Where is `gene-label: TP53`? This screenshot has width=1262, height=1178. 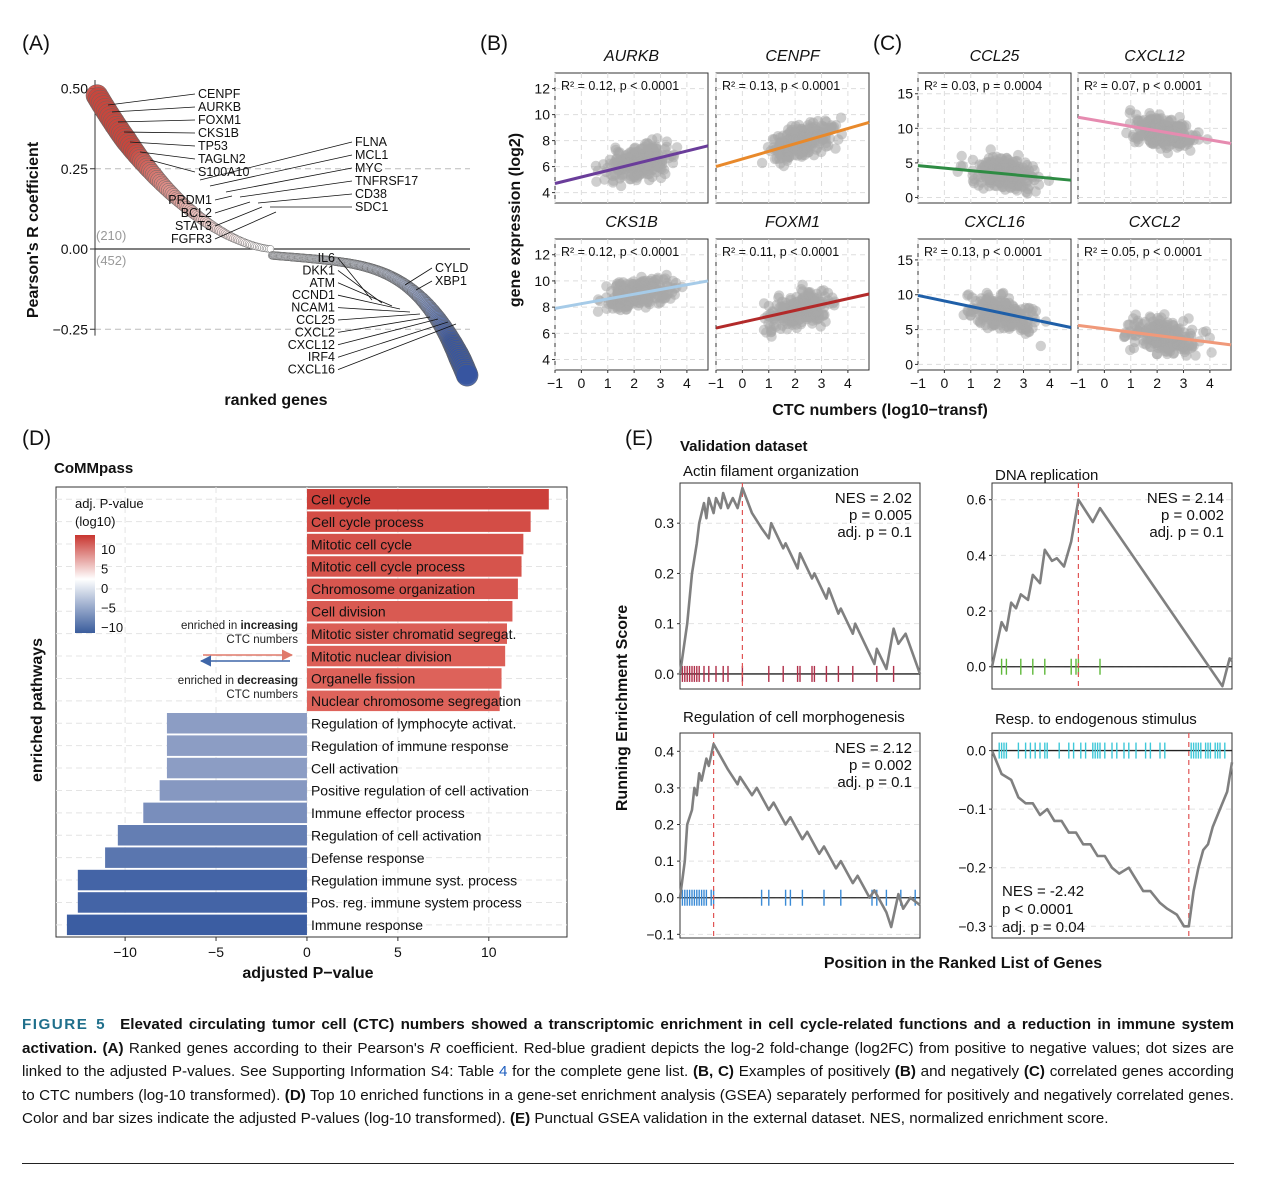
gene-label: TP53 is located at coordinates (213, 146).